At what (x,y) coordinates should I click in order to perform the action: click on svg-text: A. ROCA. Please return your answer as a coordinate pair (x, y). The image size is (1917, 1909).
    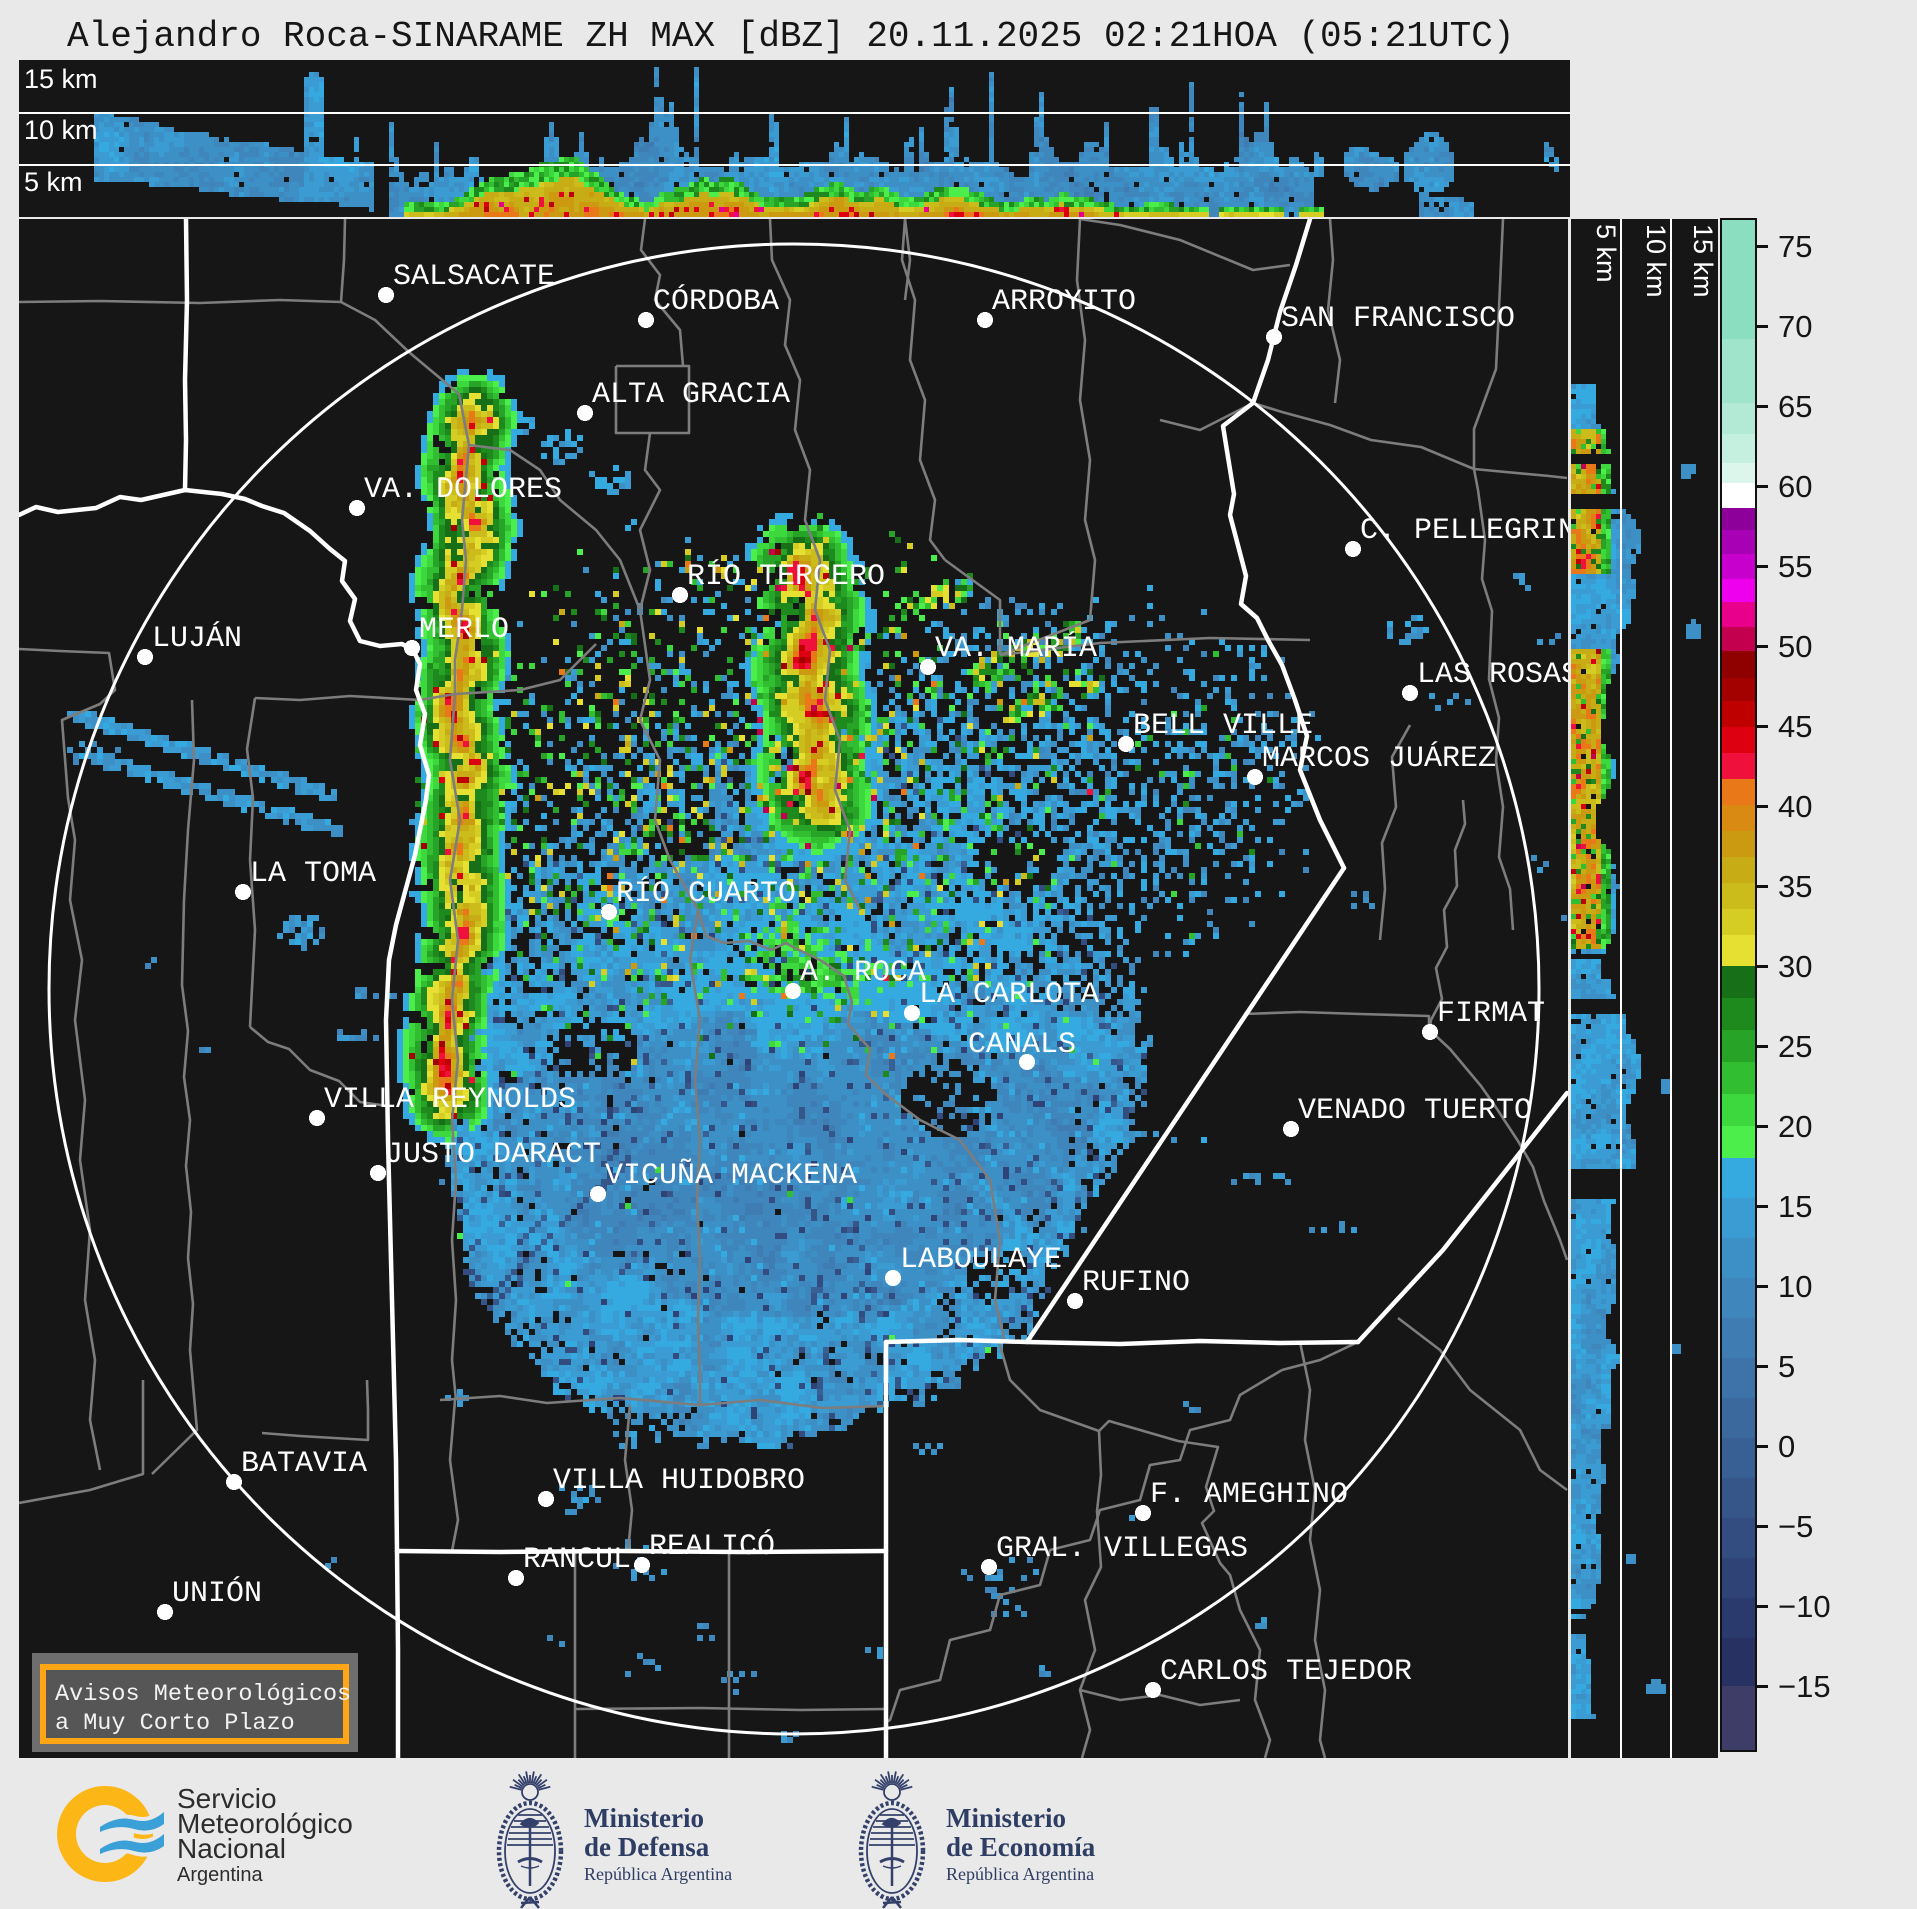
    Looking at the image, I should click on (863, 973).